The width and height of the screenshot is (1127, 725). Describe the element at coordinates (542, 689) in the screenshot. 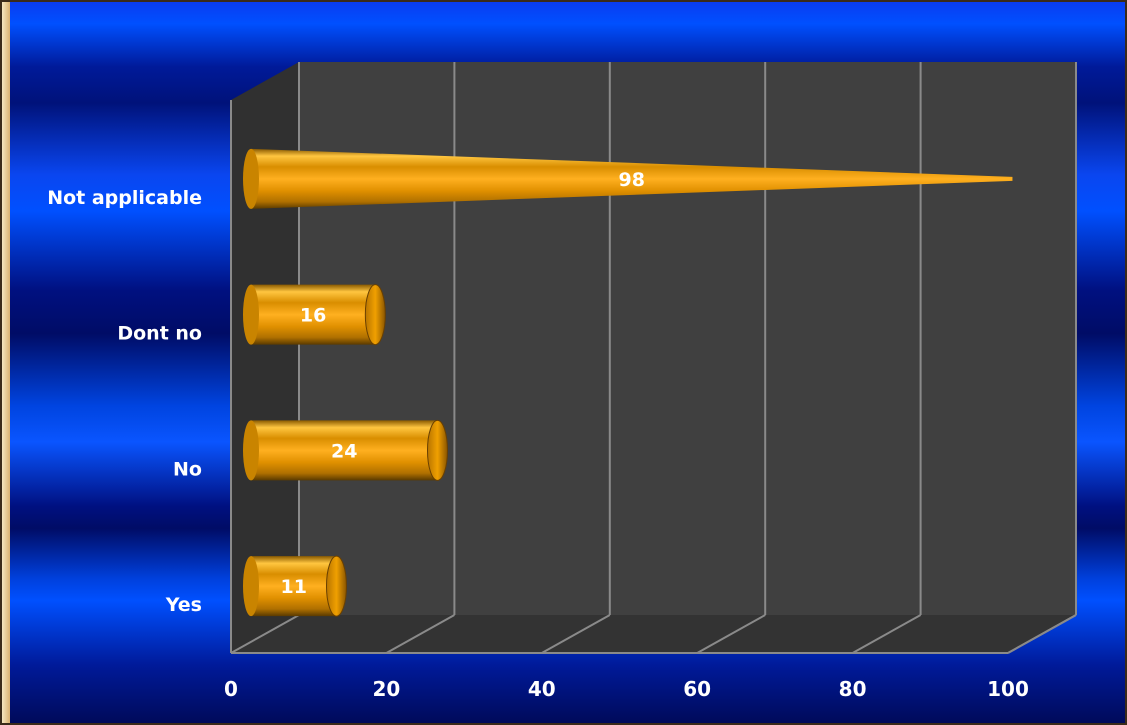

I see `x-tick-label: 40` at that location.